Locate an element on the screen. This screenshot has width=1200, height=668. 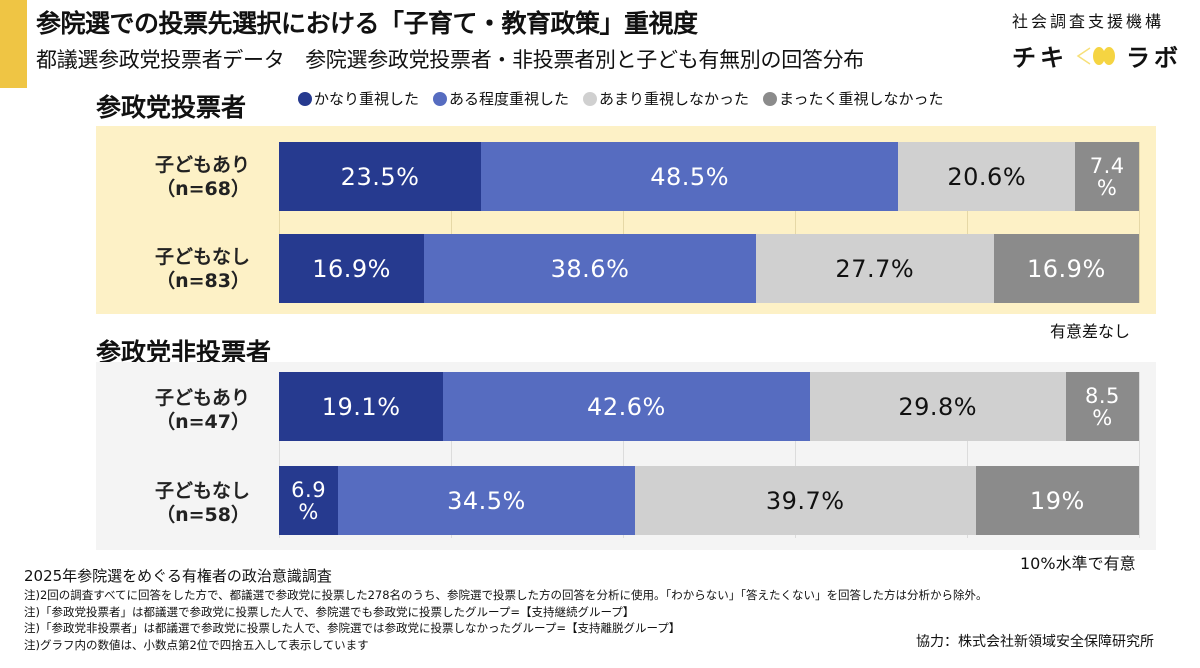
row-label: 子どもあり （n=47） is located at coordinates (175, 410).